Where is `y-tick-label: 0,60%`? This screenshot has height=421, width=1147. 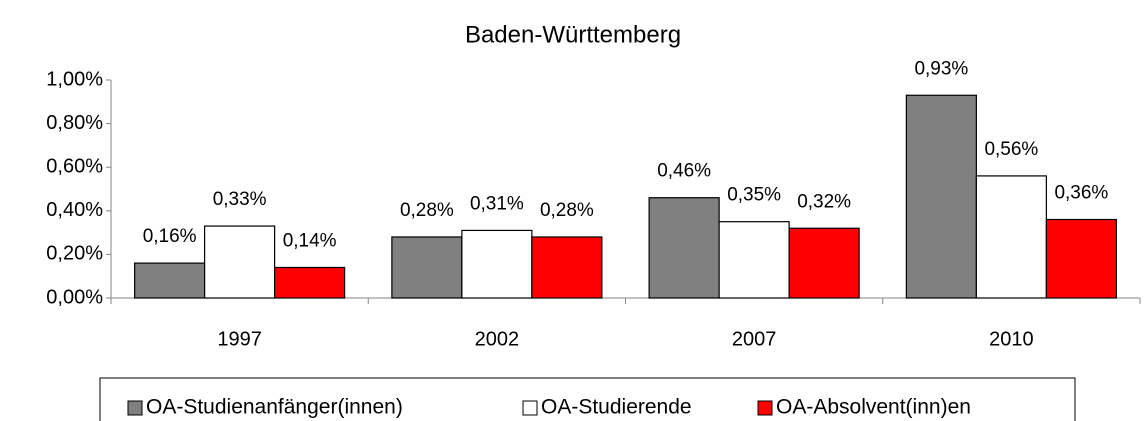
y-tick-label: 0,60% is located at coordinates (74, 166).